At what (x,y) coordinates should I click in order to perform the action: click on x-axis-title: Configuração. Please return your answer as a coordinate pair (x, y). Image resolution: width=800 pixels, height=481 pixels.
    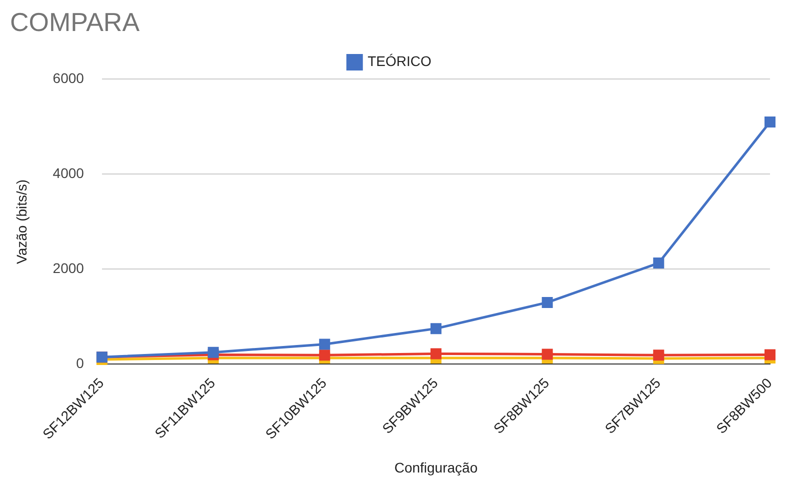
    Looking at the image, I should click on (436, 467).